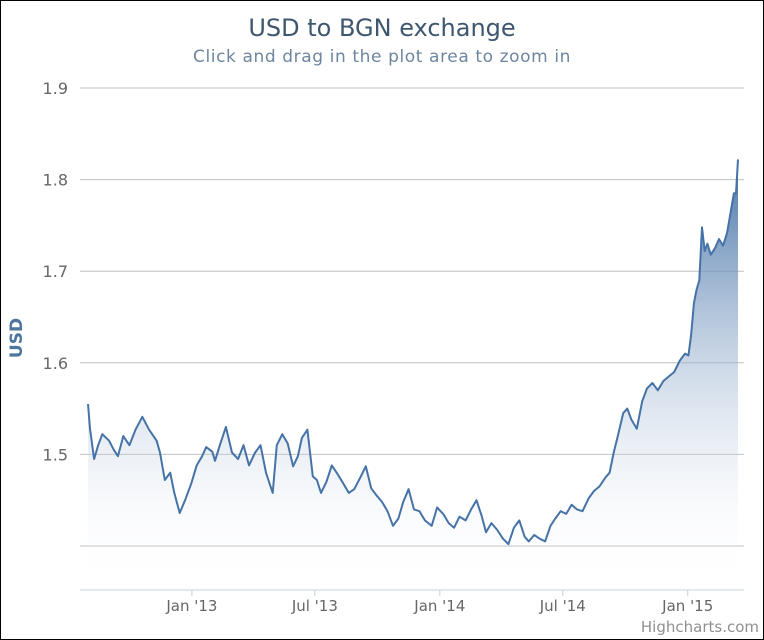 This screenshot has width=764, height=640. Describe the element at coordinates (55, 454) in the screenshot. I see `y-tick-label: 1.5` at that location.